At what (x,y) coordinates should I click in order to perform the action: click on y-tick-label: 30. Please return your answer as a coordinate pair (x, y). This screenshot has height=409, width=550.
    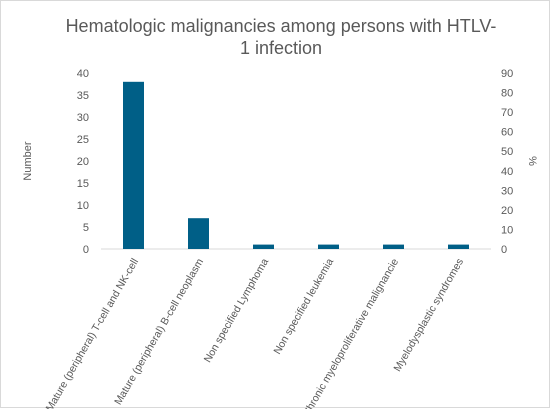
    Looking at the image, I should click on (83, 118).